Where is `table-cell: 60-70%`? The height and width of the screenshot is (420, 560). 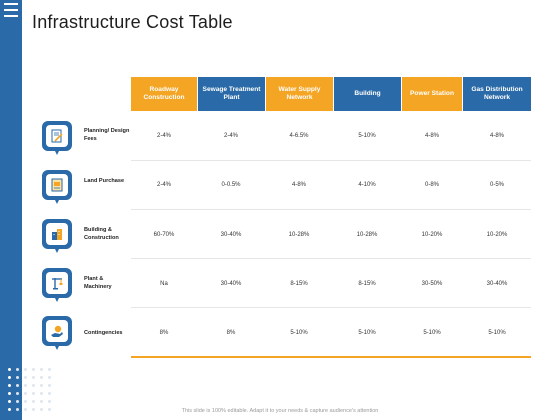 table-cell: 60-70% is located at coordinates (164, 235).